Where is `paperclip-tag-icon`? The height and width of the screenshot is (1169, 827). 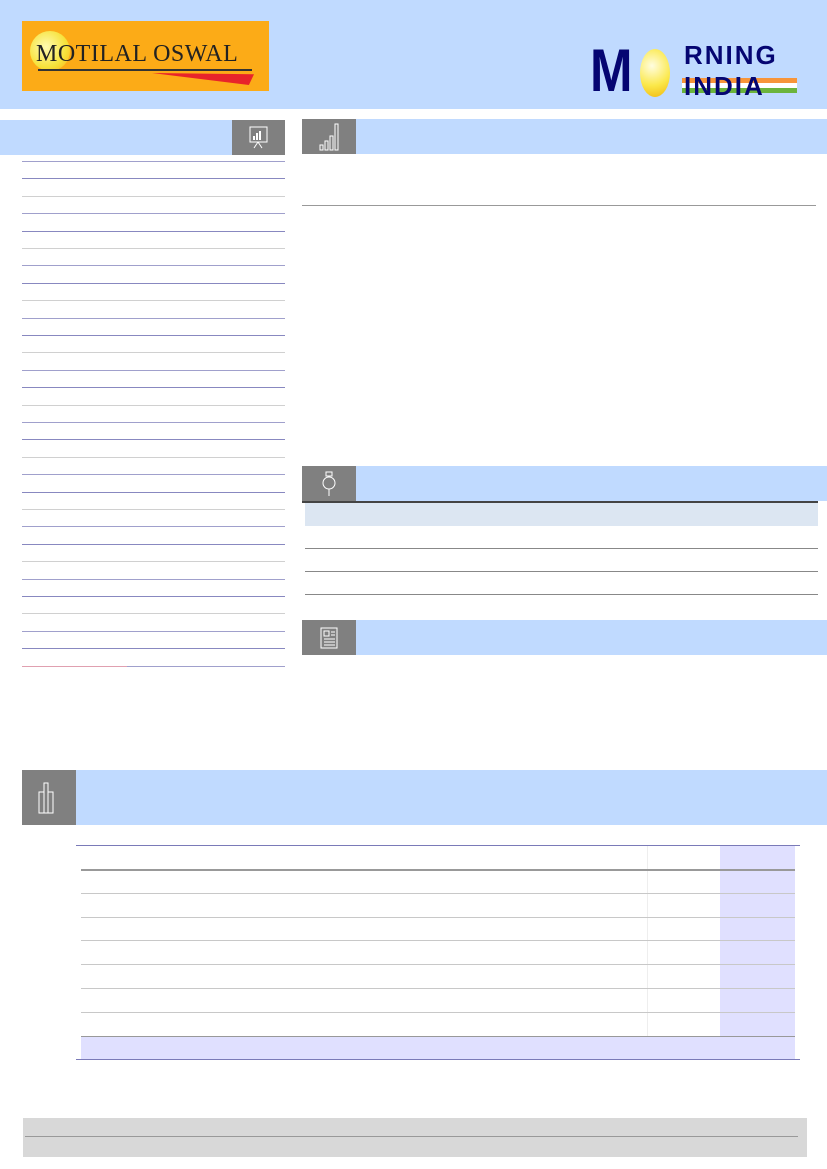 paperclip-tag-icon is located at coordinates (329, 483).